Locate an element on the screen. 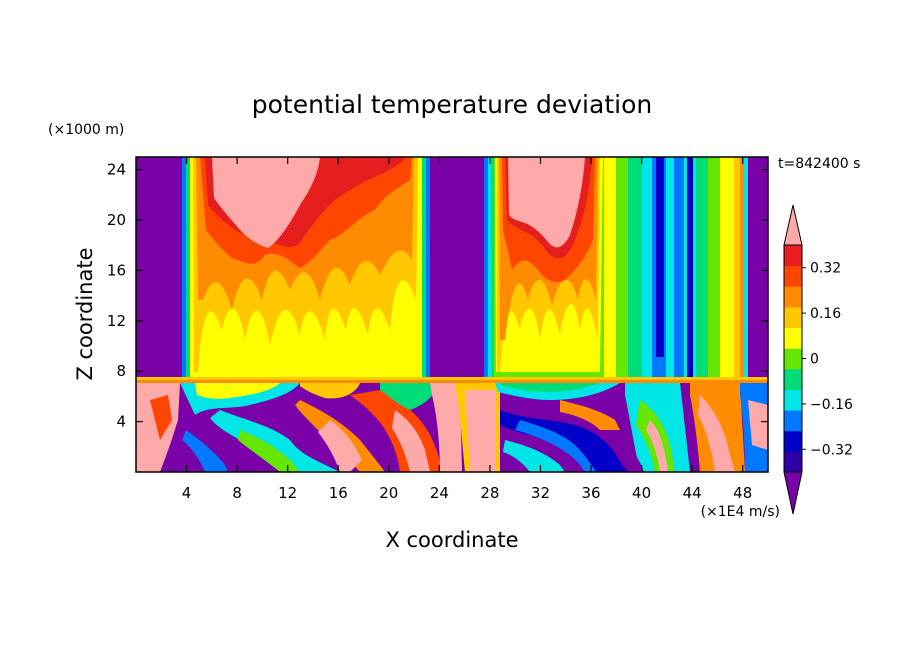 The width and height of the screenshot is (904, 654). x-axis-label: X coordinate is located at coordinates (451, 540).